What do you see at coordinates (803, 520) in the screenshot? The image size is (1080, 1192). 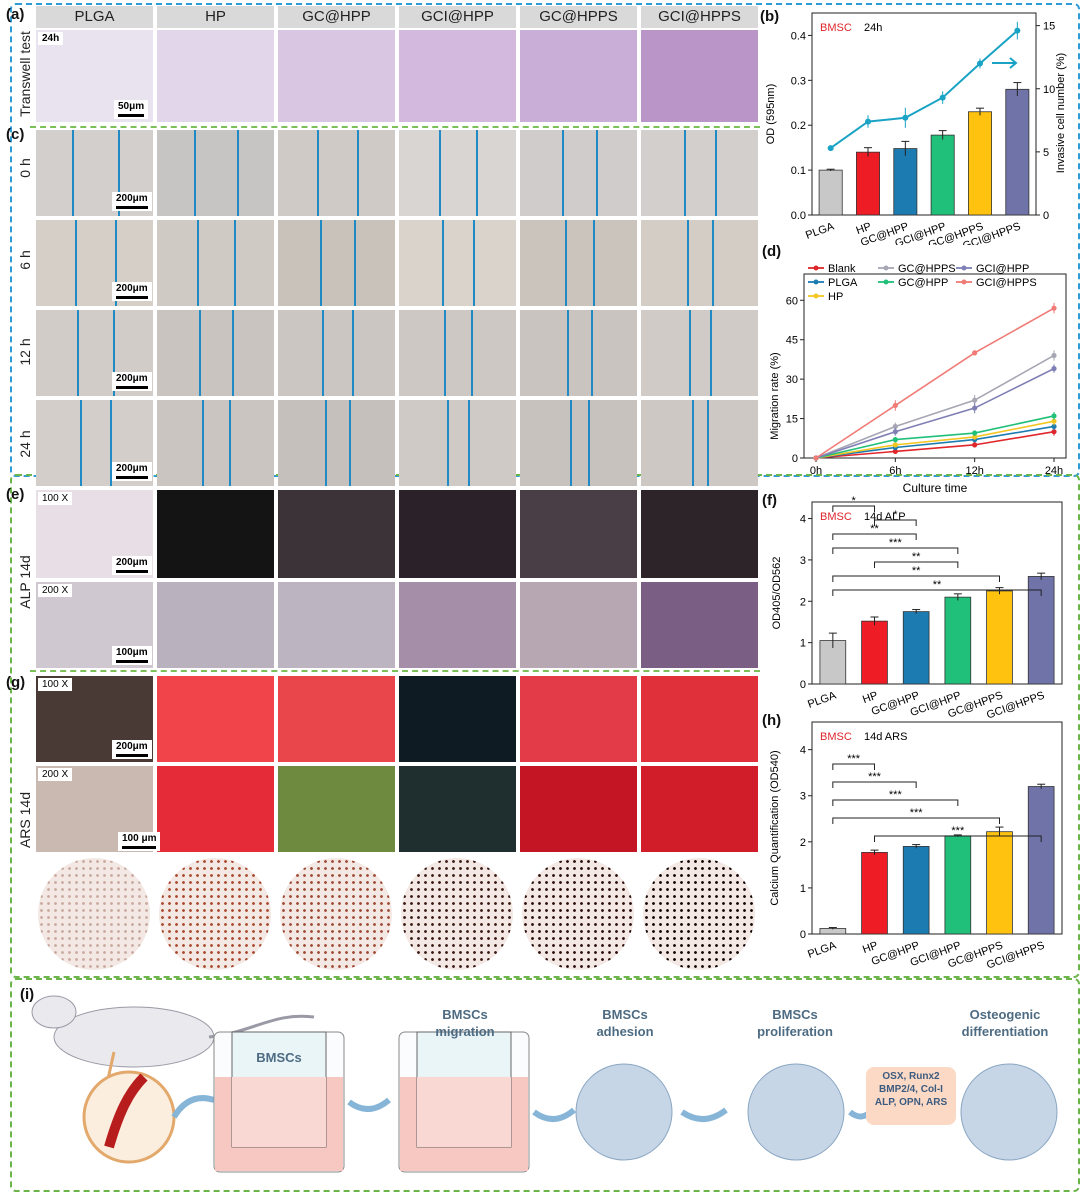 I see `y-tick-label: 4` at bounding box center [803, 520].